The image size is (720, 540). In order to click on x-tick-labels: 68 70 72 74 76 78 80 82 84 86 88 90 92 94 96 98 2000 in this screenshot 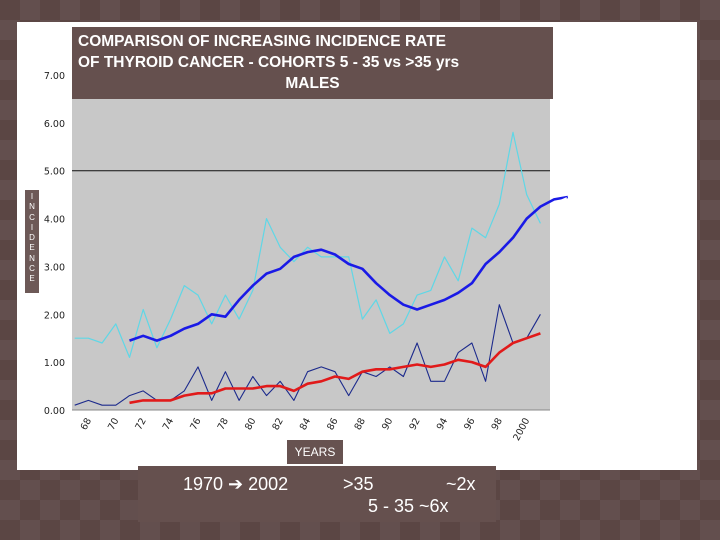, I will do `click(306, 429)`.